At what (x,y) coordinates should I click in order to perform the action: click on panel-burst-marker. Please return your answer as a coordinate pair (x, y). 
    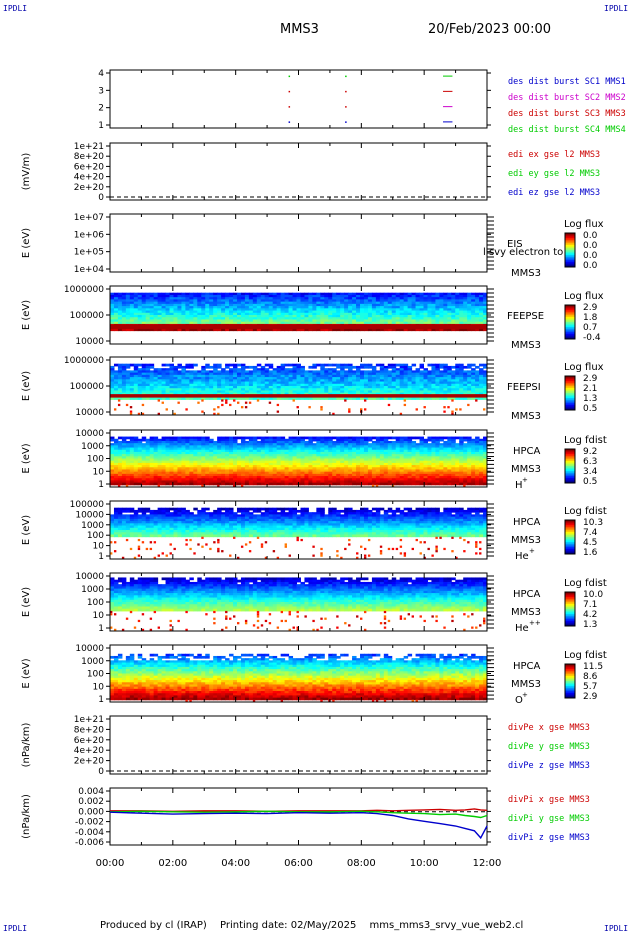
    Looking at the image, I should click on (289, 107).